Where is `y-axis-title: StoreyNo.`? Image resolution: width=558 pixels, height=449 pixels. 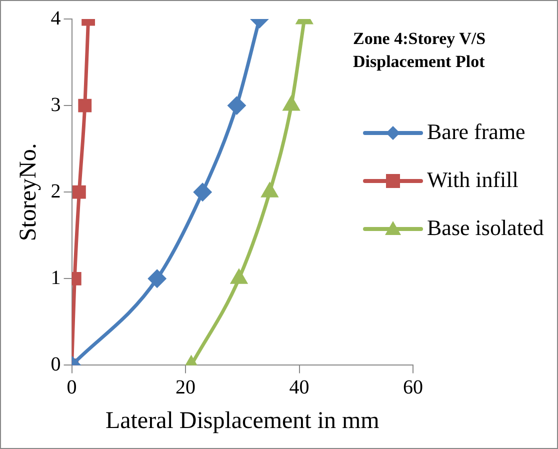
y-axis-title: StoreyNo. is located at coordinates (29, 192).